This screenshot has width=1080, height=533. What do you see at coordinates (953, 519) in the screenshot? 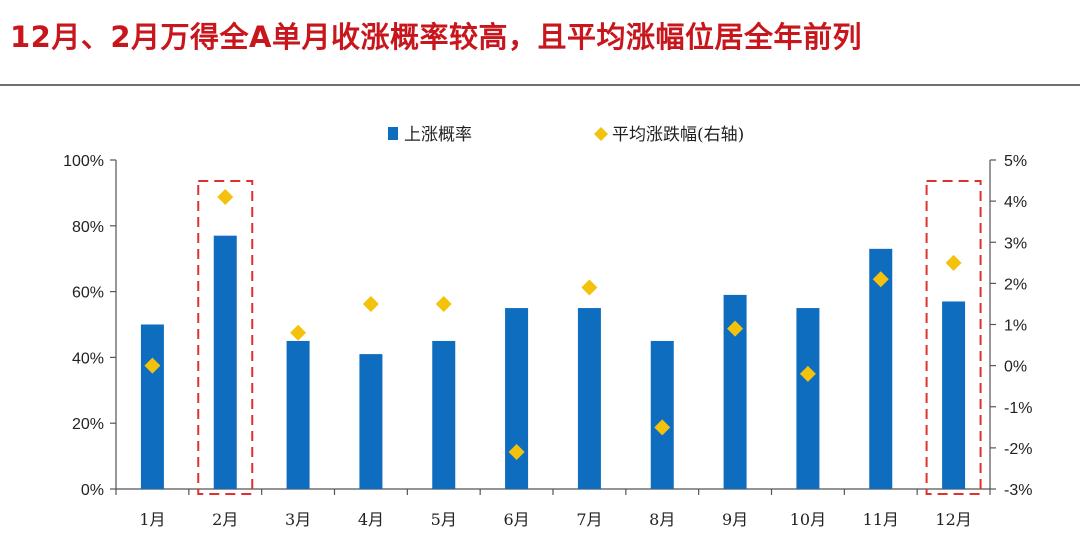
I see `x-axis-tick-label: 12月` at bounding box center [953, 519].